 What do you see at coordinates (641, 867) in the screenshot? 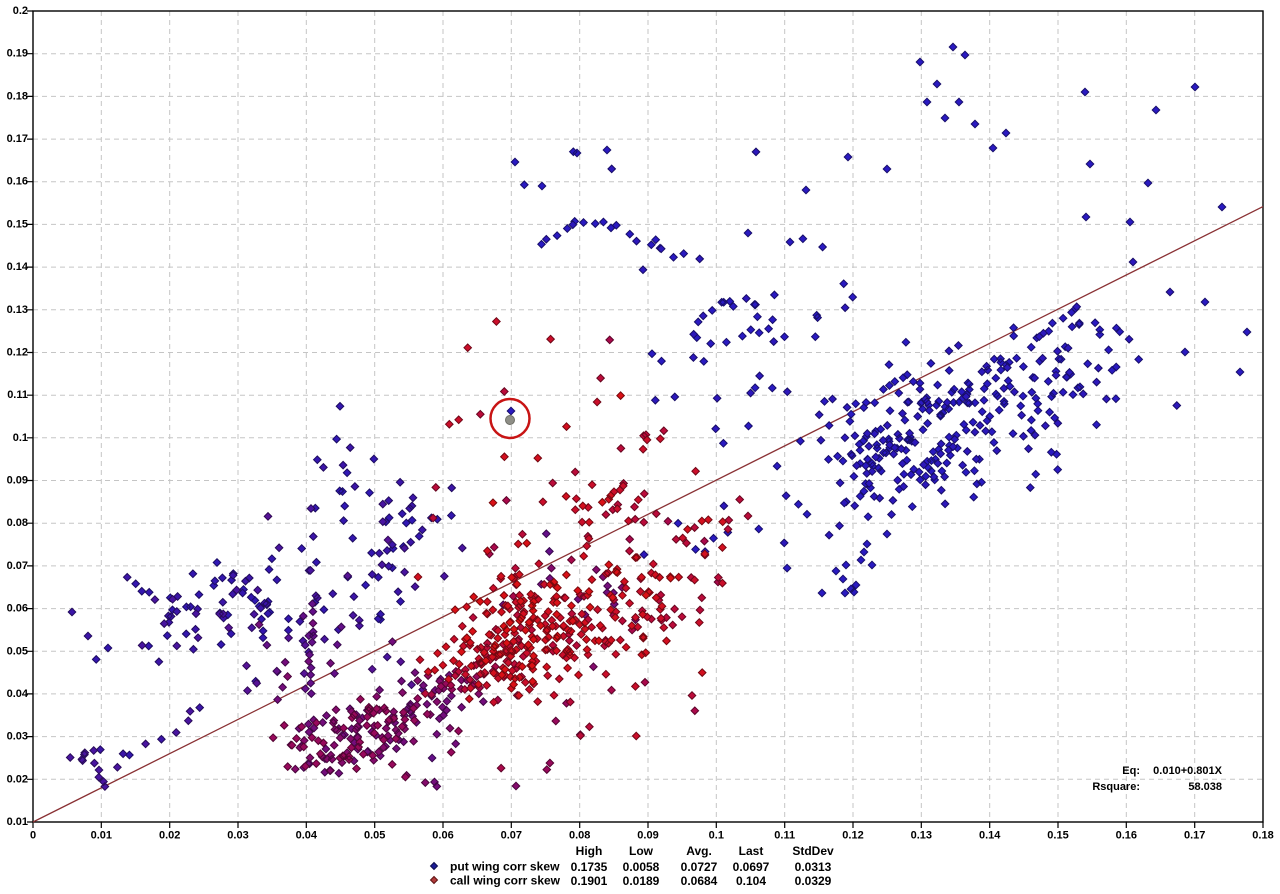
I see `svg-text: 0.0058` at bounding box center [641, 867].